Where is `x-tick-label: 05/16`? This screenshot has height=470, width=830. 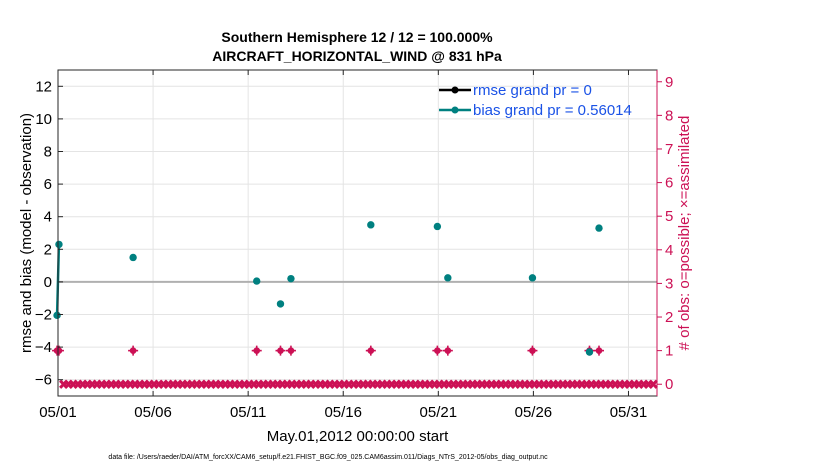
x-tick-label: 05/16 is located at coordinates (343, 412).